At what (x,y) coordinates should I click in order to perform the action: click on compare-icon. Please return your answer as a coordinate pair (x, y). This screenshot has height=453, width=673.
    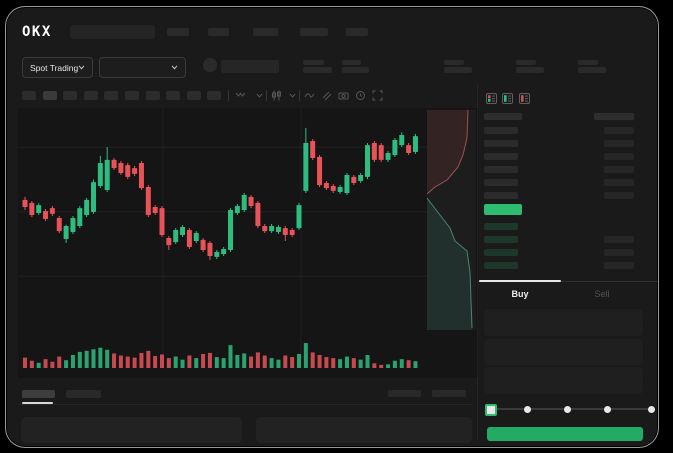
    Looking at the image, I should click on (326, 95).